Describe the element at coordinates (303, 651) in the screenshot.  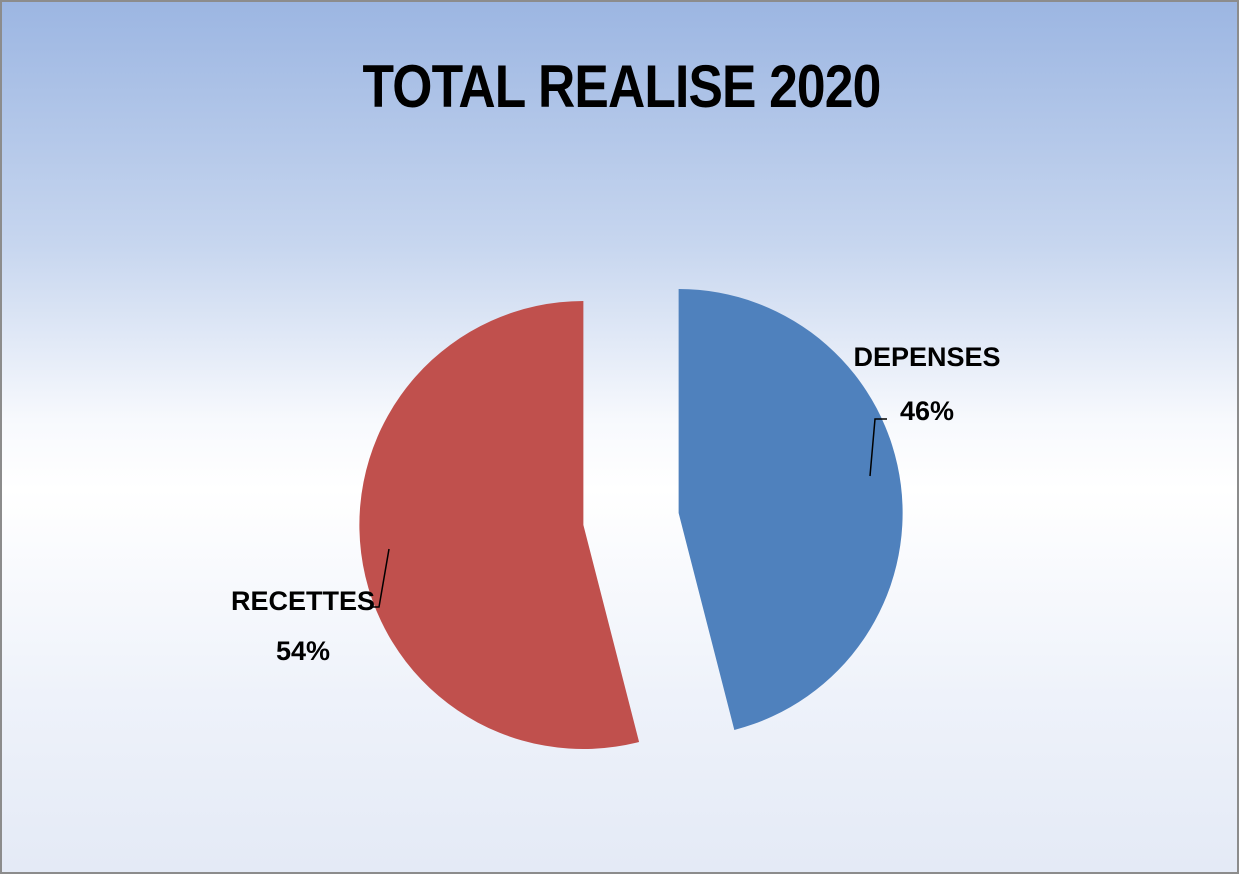
I see `data-label-percent-recettes: 54%` at that location.